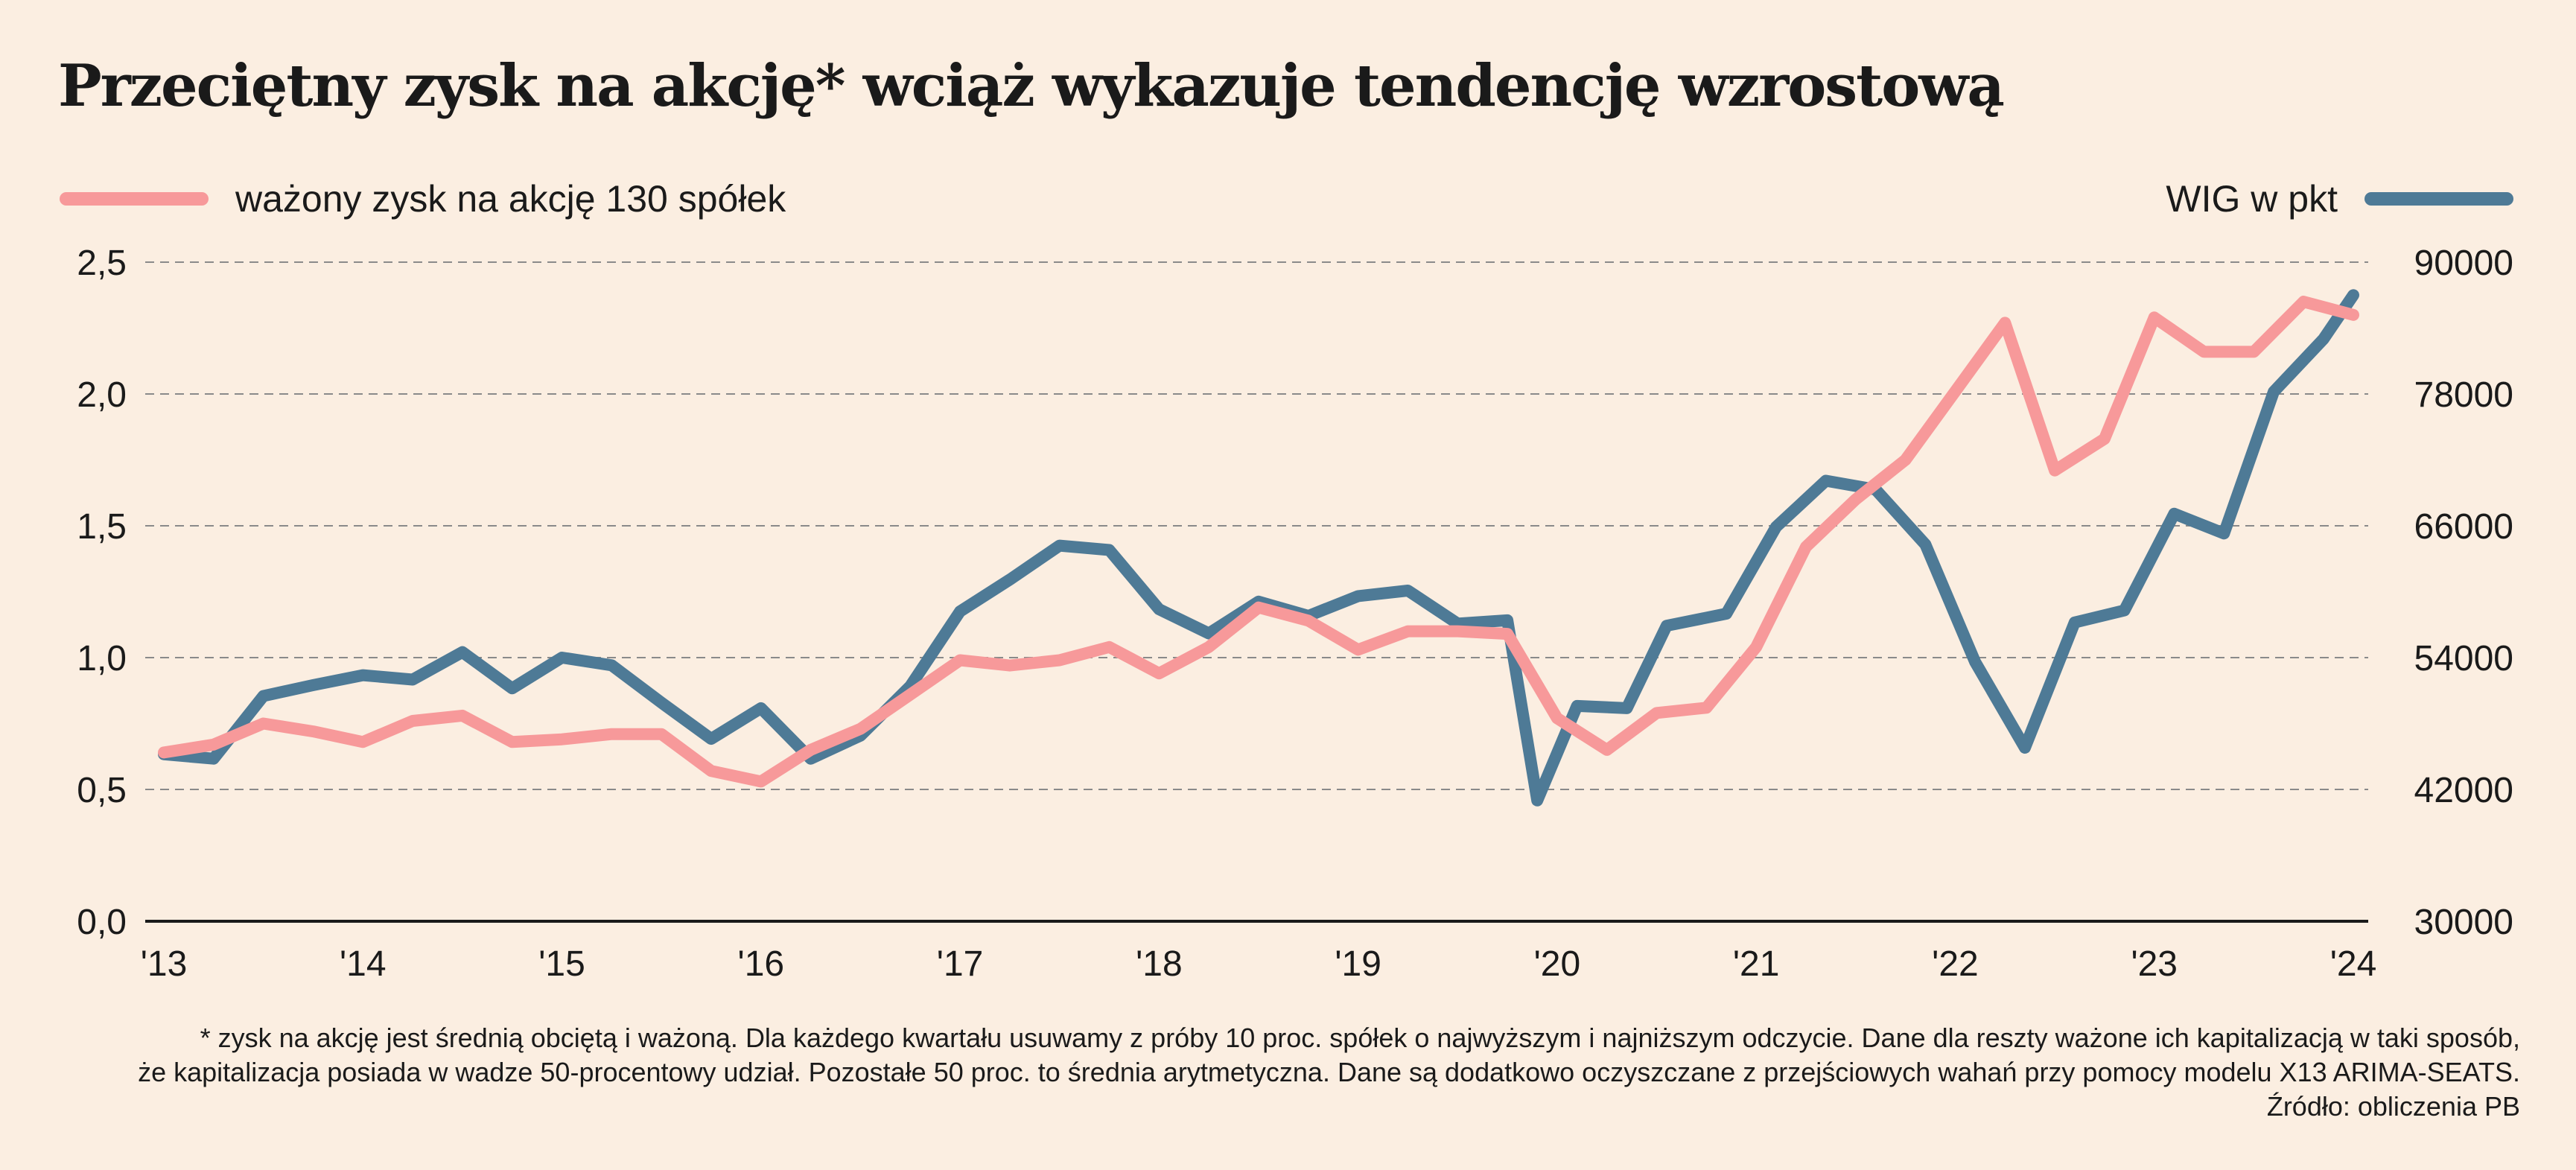 This screenshot has height=1170, width=2576. I want to click on x-tick-label: '19, so click(1358, 964).